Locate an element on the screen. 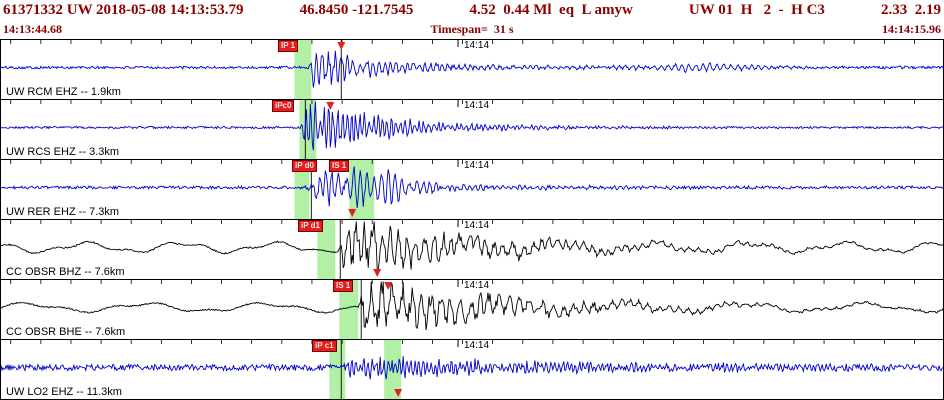  phase-pick-label: iP d0 is located at coordinates (304, 166).